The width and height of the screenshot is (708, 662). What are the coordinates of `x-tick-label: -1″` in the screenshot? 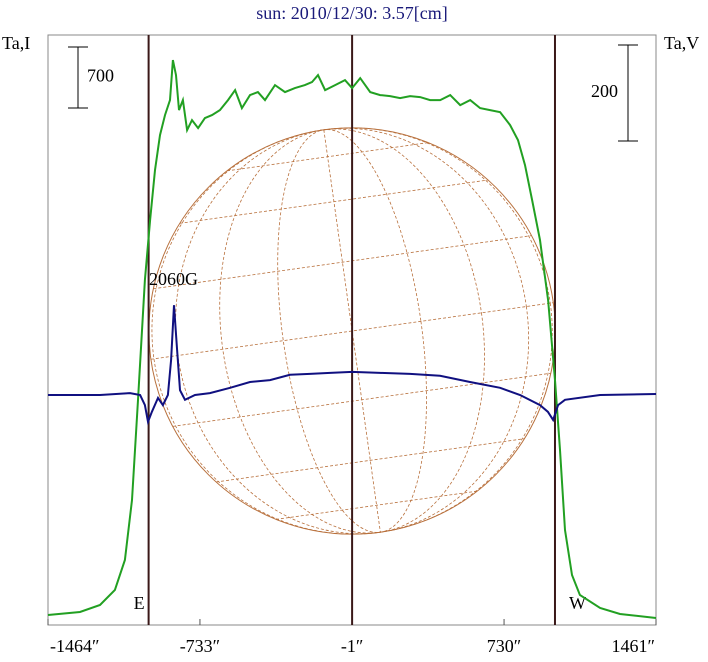 It's located at (352, 646).